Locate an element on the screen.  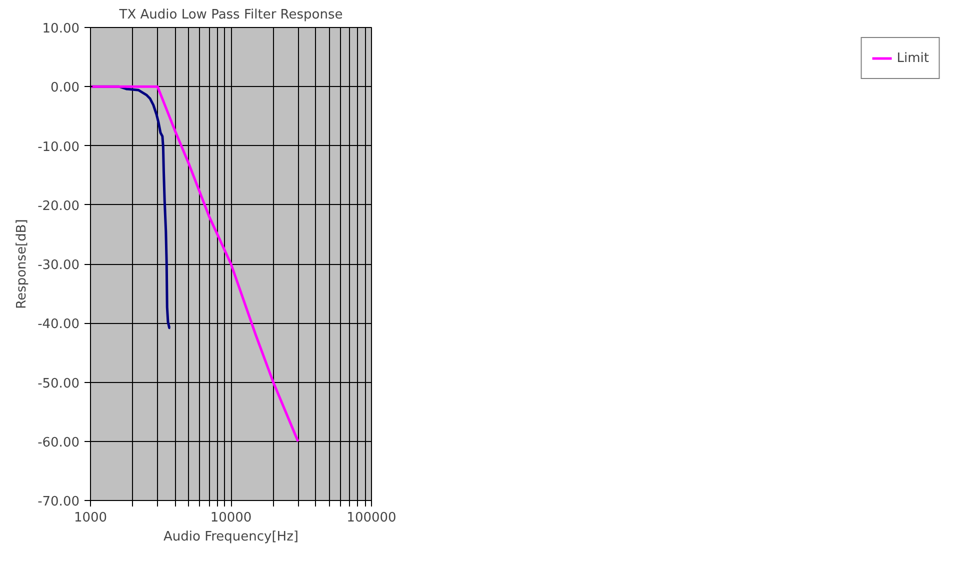
legend-label: Limit is located at coordinates (912, 58).